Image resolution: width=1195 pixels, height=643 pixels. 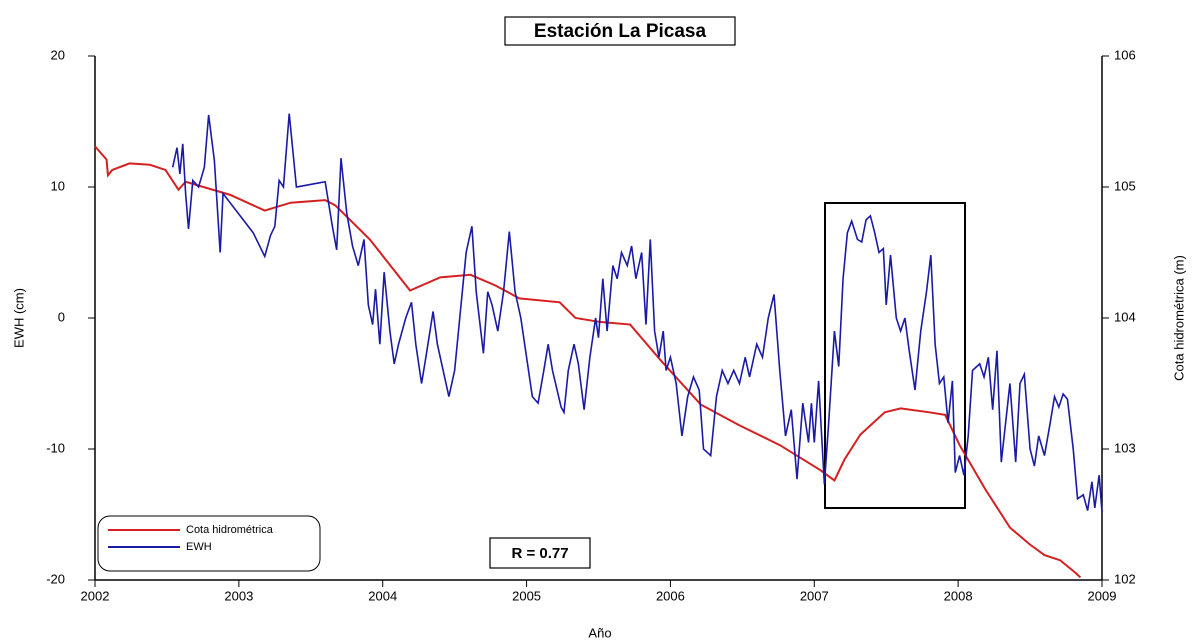 What do you see at coordinates (61, 316) in the screenshot?
I see `y-tick-label: 0` at bounding box center [61, 316].